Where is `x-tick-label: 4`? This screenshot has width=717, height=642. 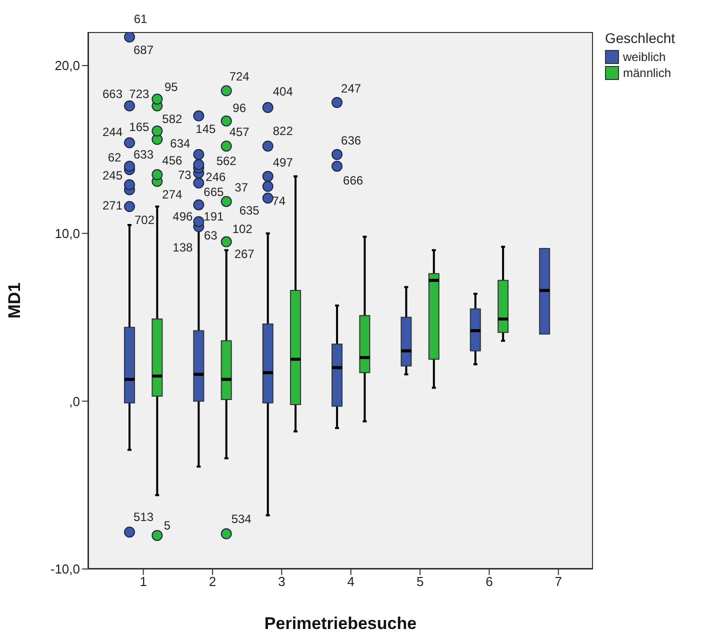 x-tick-label: 4 is located at coordinates (350, 582).